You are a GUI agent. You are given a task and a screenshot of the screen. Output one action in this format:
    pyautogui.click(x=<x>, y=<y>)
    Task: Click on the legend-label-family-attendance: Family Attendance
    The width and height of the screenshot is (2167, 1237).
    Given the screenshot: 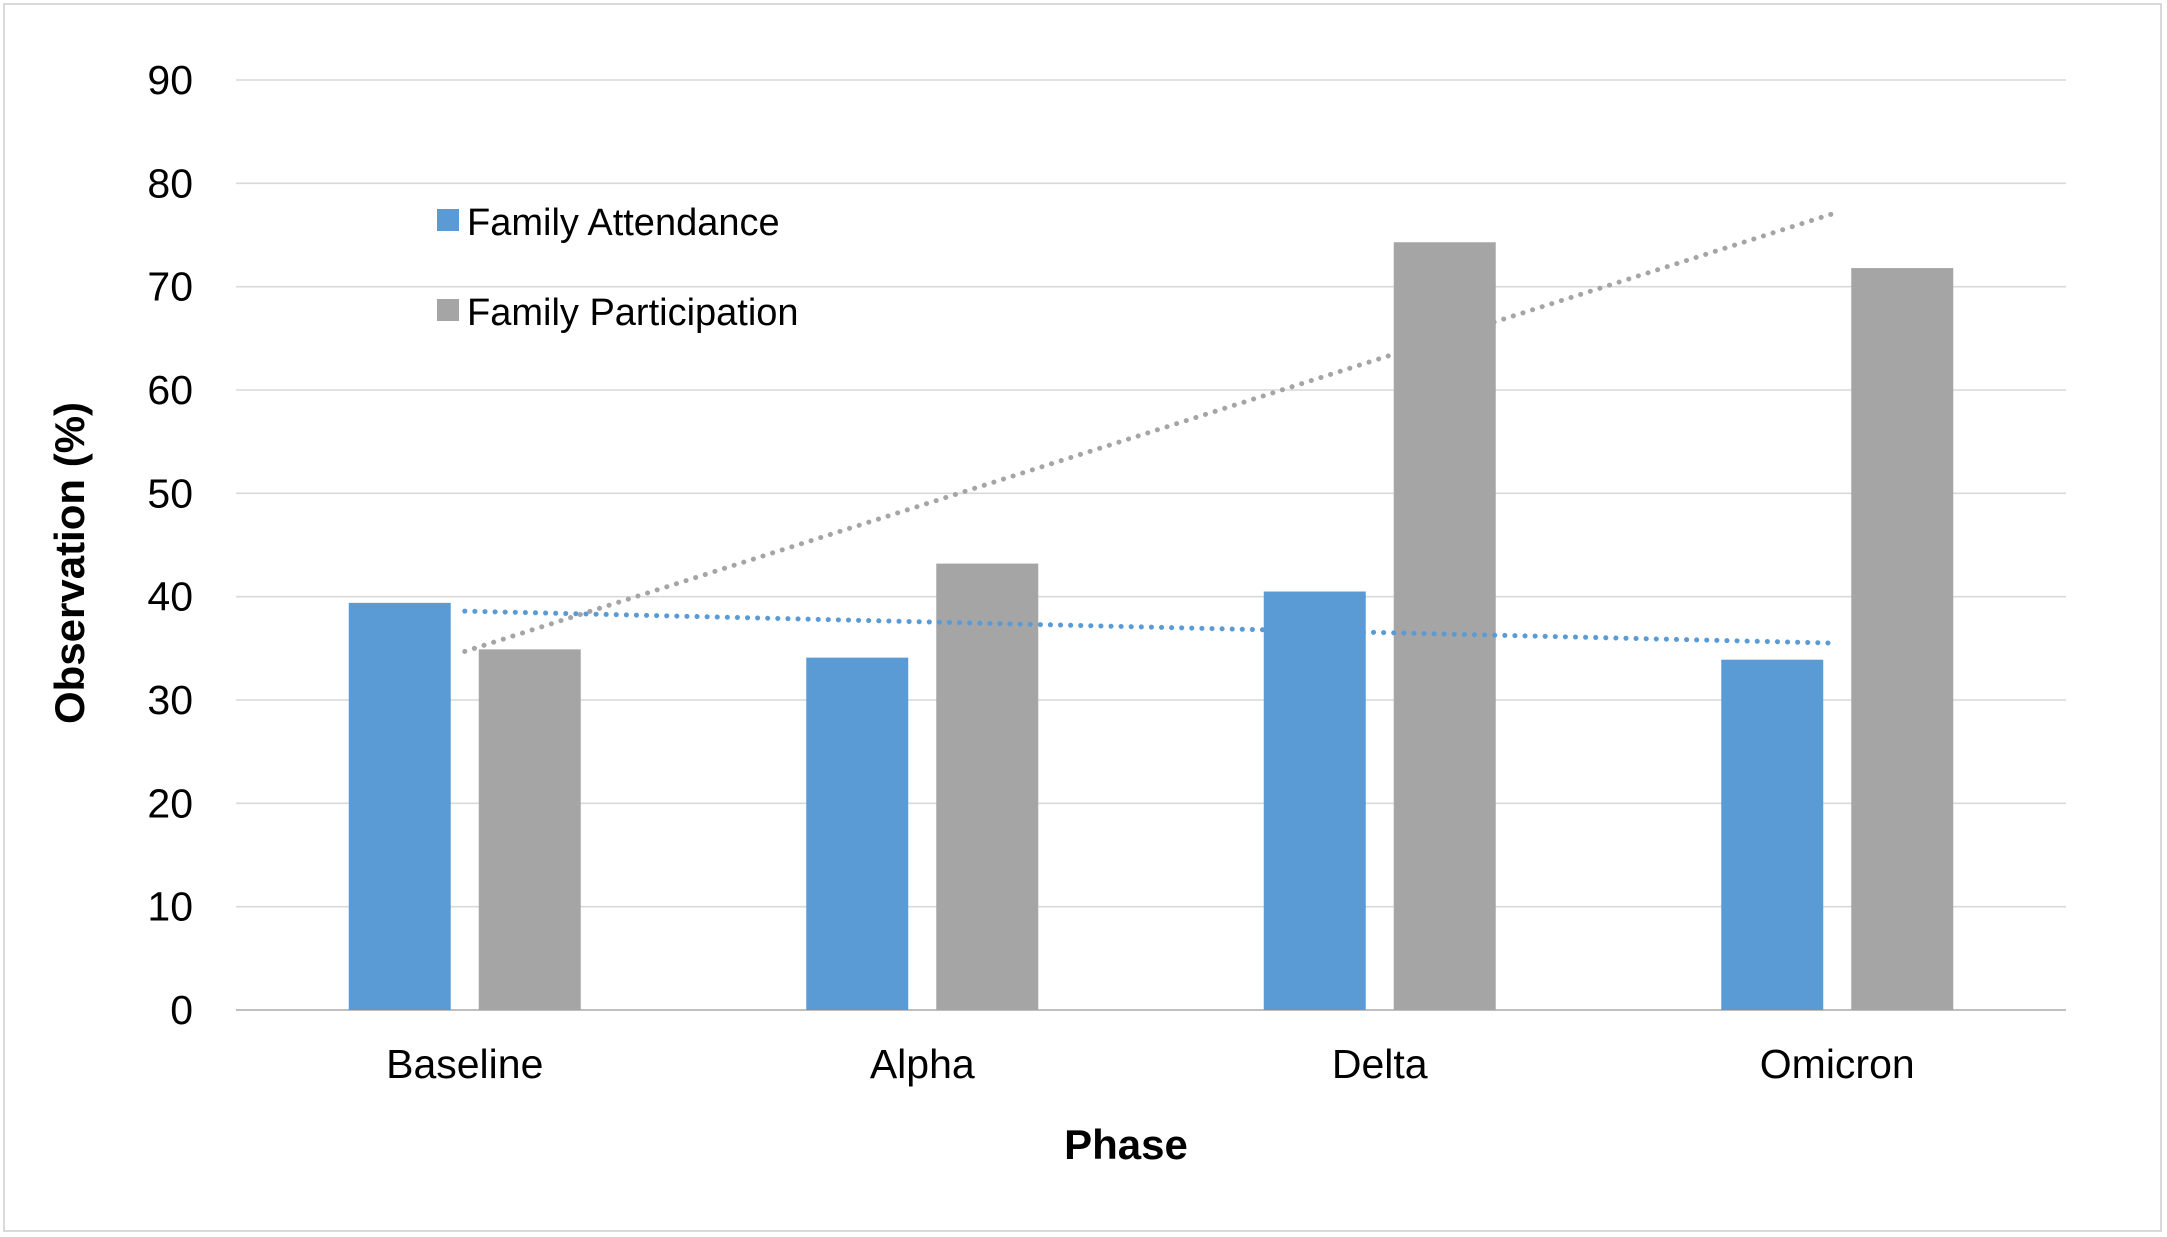 What is the action you would take?
    pyautogui.click(x=623, y=223)
    